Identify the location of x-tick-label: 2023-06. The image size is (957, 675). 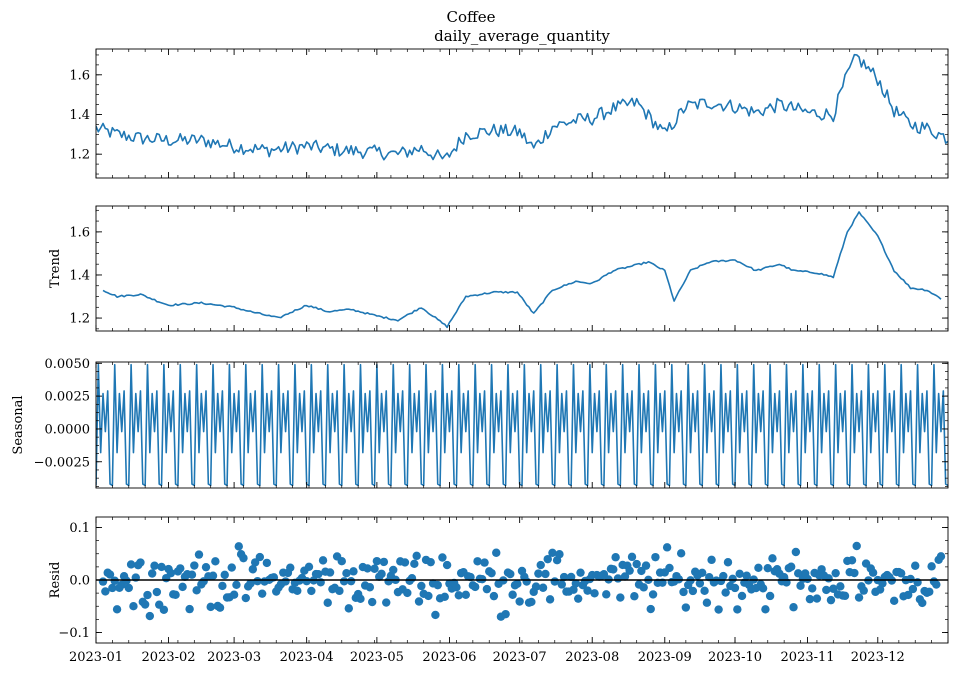
(449, 657).